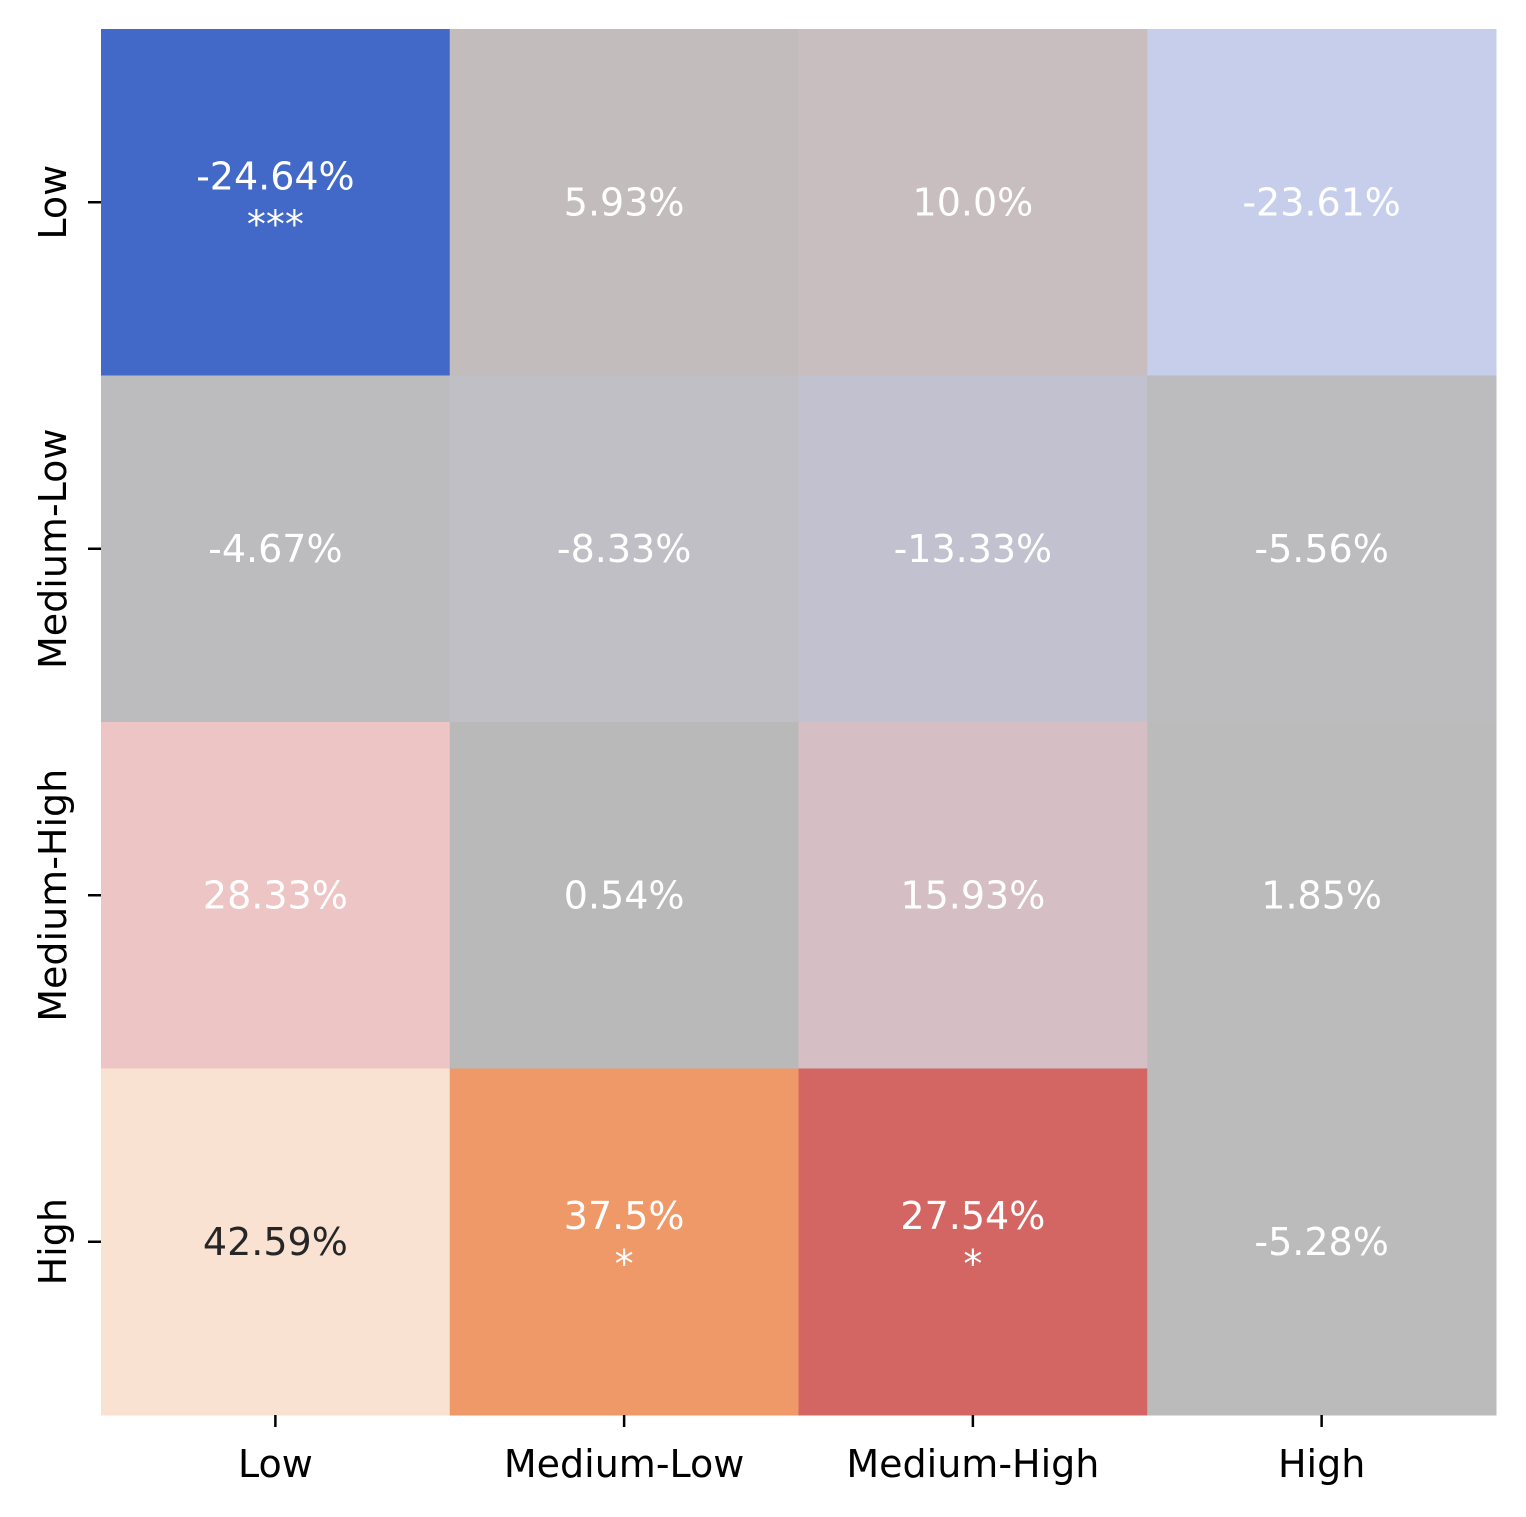  I want to click on x-tick-label: High, so click(1321, 1464).